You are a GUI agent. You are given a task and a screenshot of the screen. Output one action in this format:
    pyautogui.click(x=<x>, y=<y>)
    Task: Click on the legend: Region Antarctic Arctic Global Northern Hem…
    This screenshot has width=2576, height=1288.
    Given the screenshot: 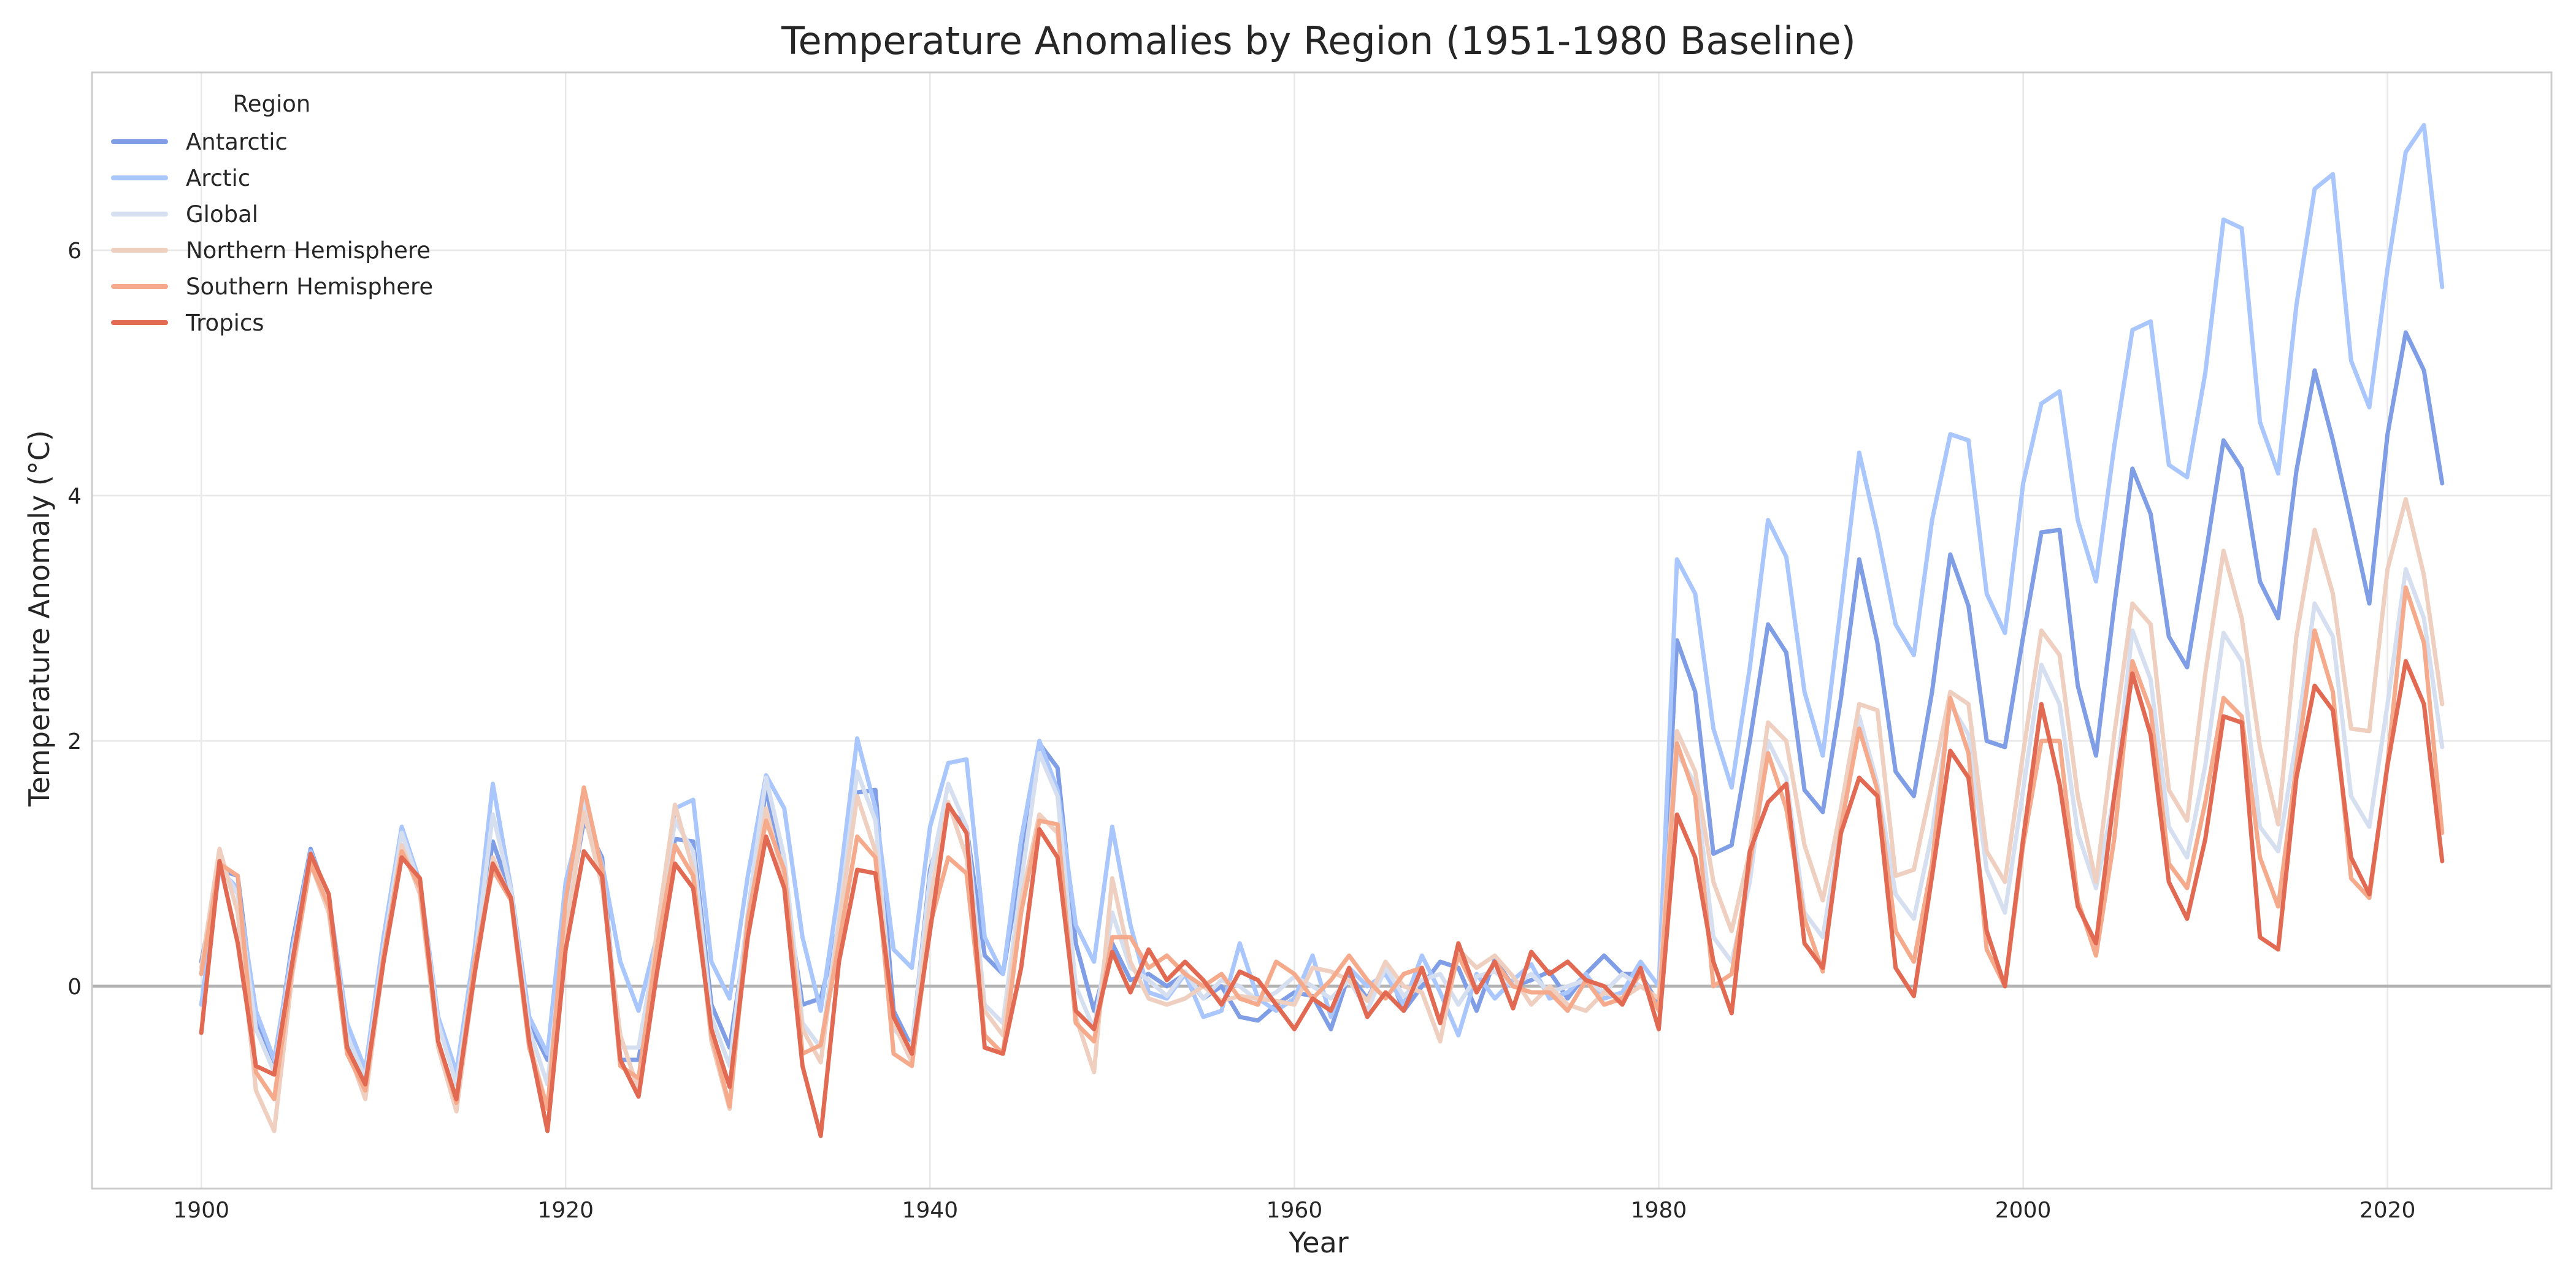 What is the action you would take?
    pyautogui.click(x=272, y=213)
    